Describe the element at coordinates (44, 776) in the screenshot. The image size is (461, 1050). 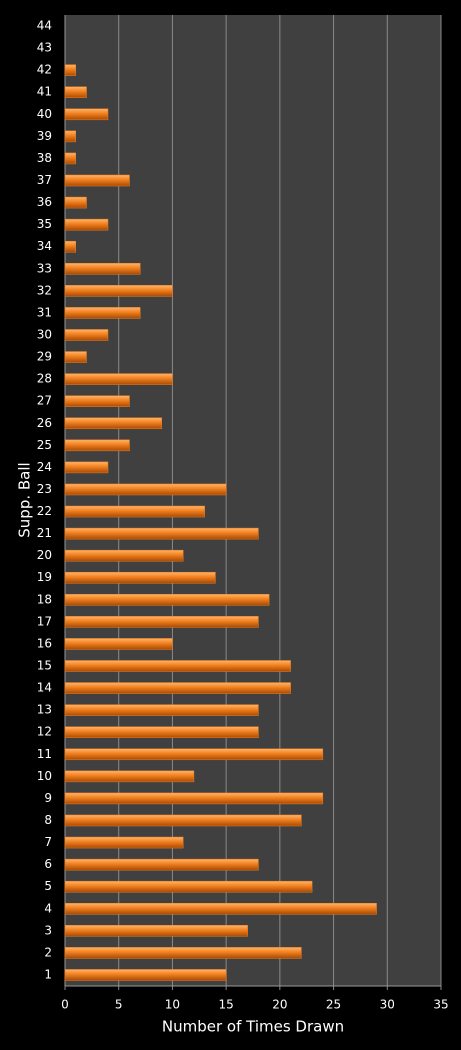
I see `y-tick-label: 10` at that location.